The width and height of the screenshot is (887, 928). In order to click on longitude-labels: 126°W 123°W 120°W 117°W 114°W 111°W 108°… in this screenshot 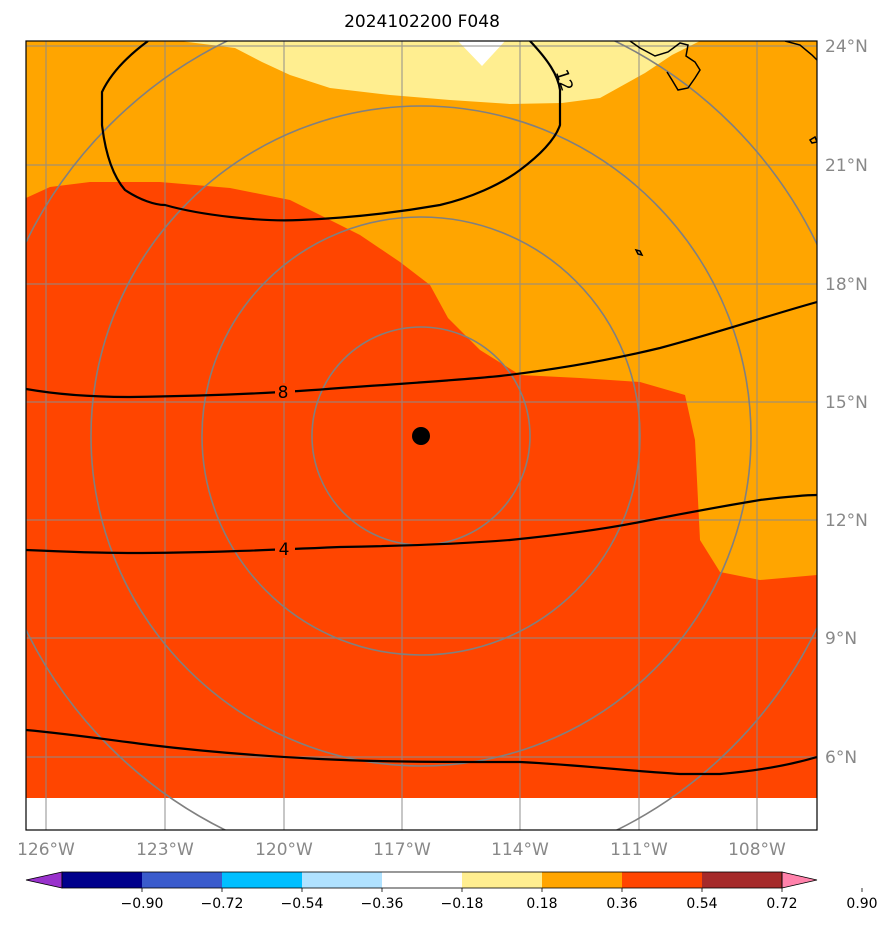, I will do `click(401, 850)`.